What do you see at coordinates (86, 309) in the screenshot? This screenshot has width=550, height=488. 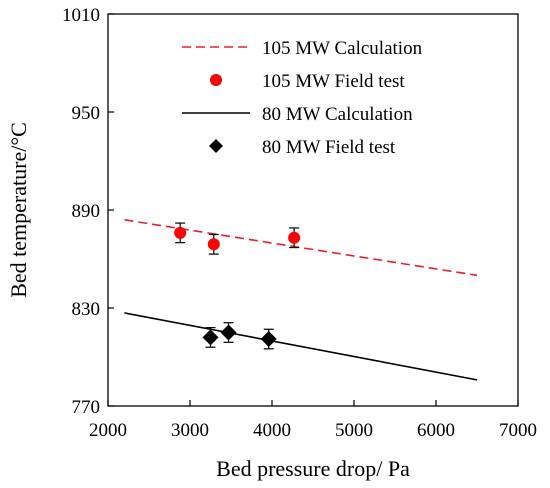 I see `y-tick-label: 830` at bounding box center [86, 309].